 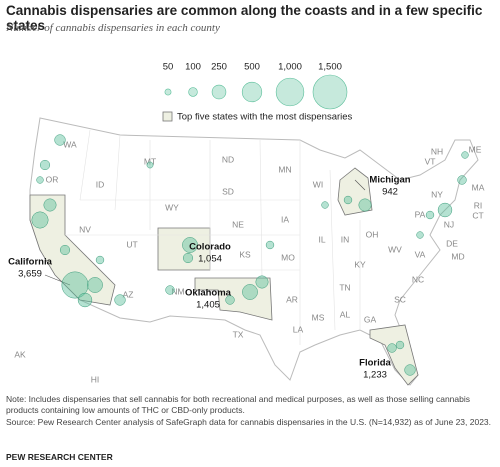 I want to click on brand: PEW RESEARCH CENTER, so click(x=59, y=457).